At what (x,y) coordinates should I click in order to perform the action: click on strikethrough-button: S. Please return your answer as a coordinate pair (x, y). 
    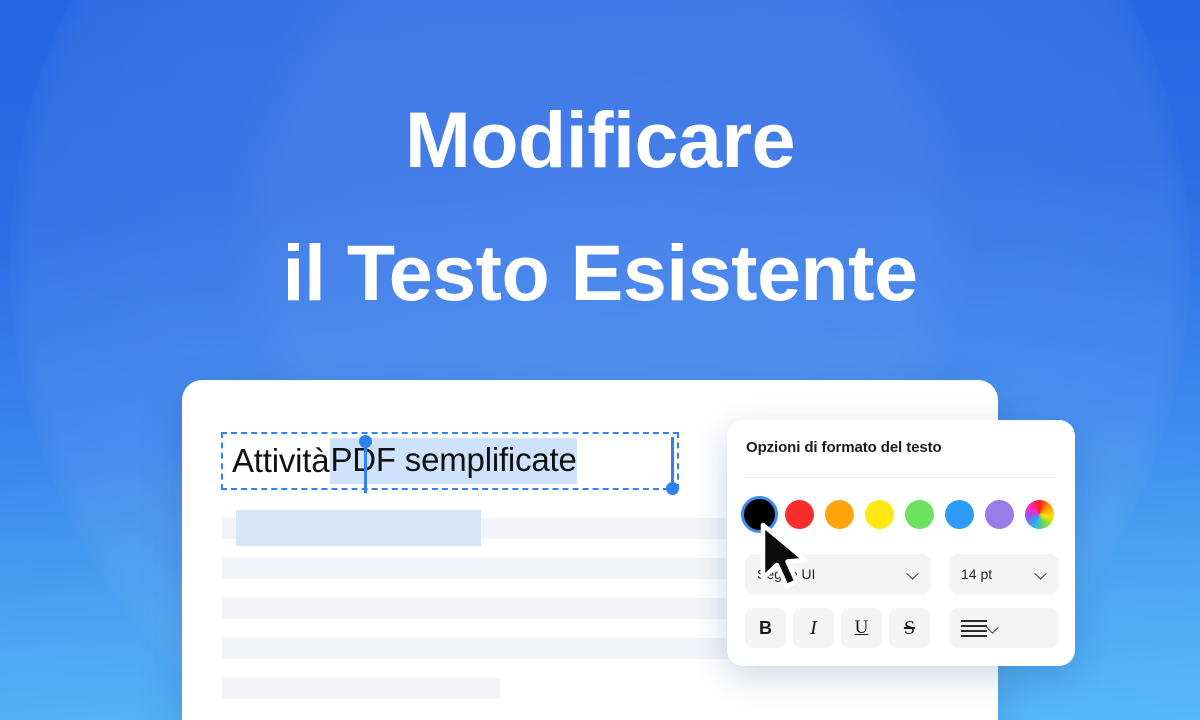
    Looking at the image, I should click on (909, 628).